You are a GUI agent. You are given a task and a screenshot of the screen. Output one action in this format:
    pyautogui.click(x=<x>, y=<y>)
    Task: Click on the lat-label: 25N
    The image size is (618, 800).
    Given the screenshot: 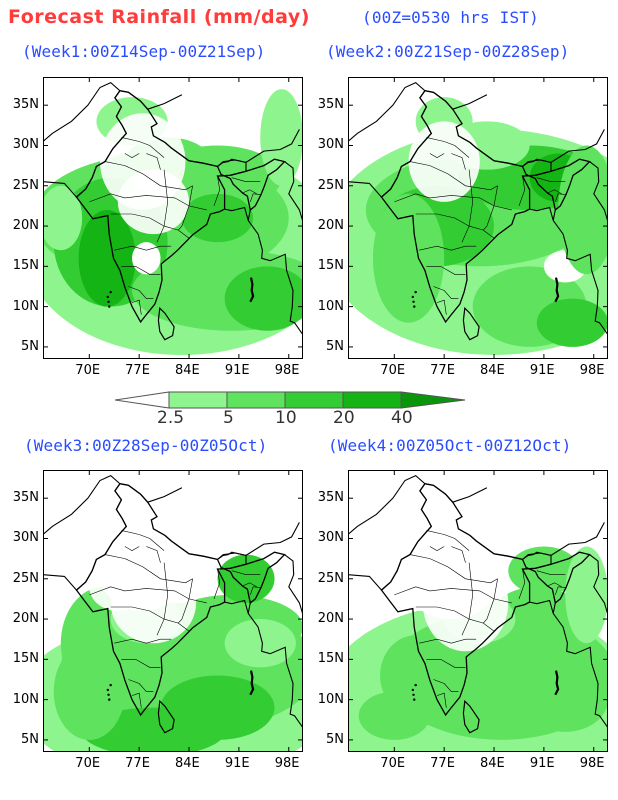 What is the action you would take?
    pyautogui.click(x=330, y=185)
    